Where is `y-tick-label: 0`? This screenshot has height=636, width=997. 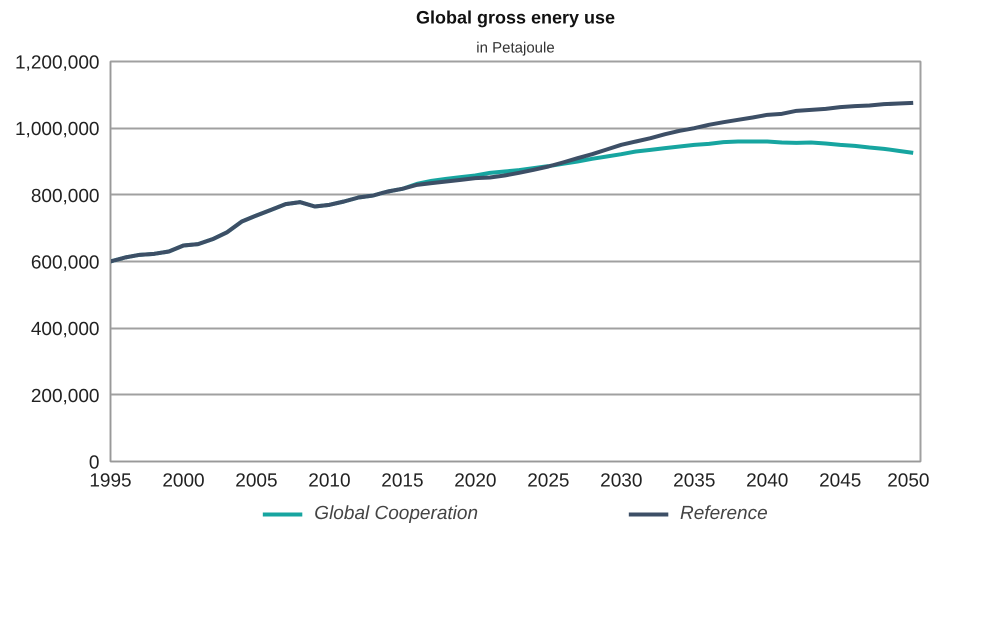 y-tick-label: 0 is located at coordinates (94, 463).